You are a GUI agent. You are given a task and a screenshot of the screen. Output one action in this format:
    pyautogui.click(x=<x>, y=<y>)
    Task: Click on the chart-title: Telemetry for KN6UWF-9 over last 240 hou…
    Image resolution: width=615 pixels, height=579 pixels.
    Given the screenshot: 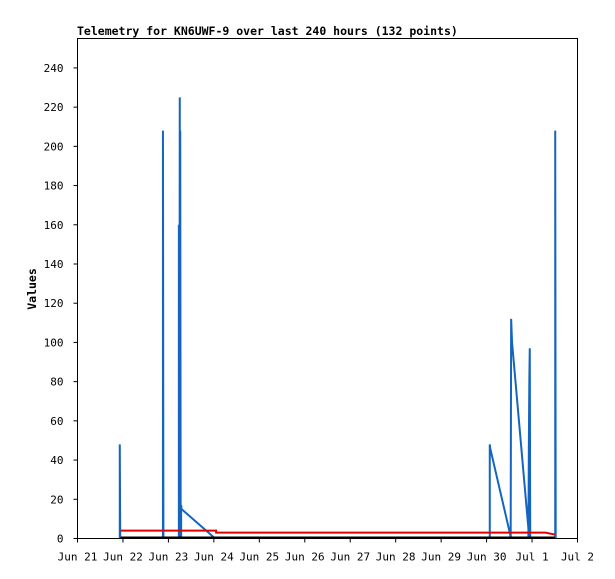 What is the action you would take?
    pyautogui.click(x=267, y=31)
    